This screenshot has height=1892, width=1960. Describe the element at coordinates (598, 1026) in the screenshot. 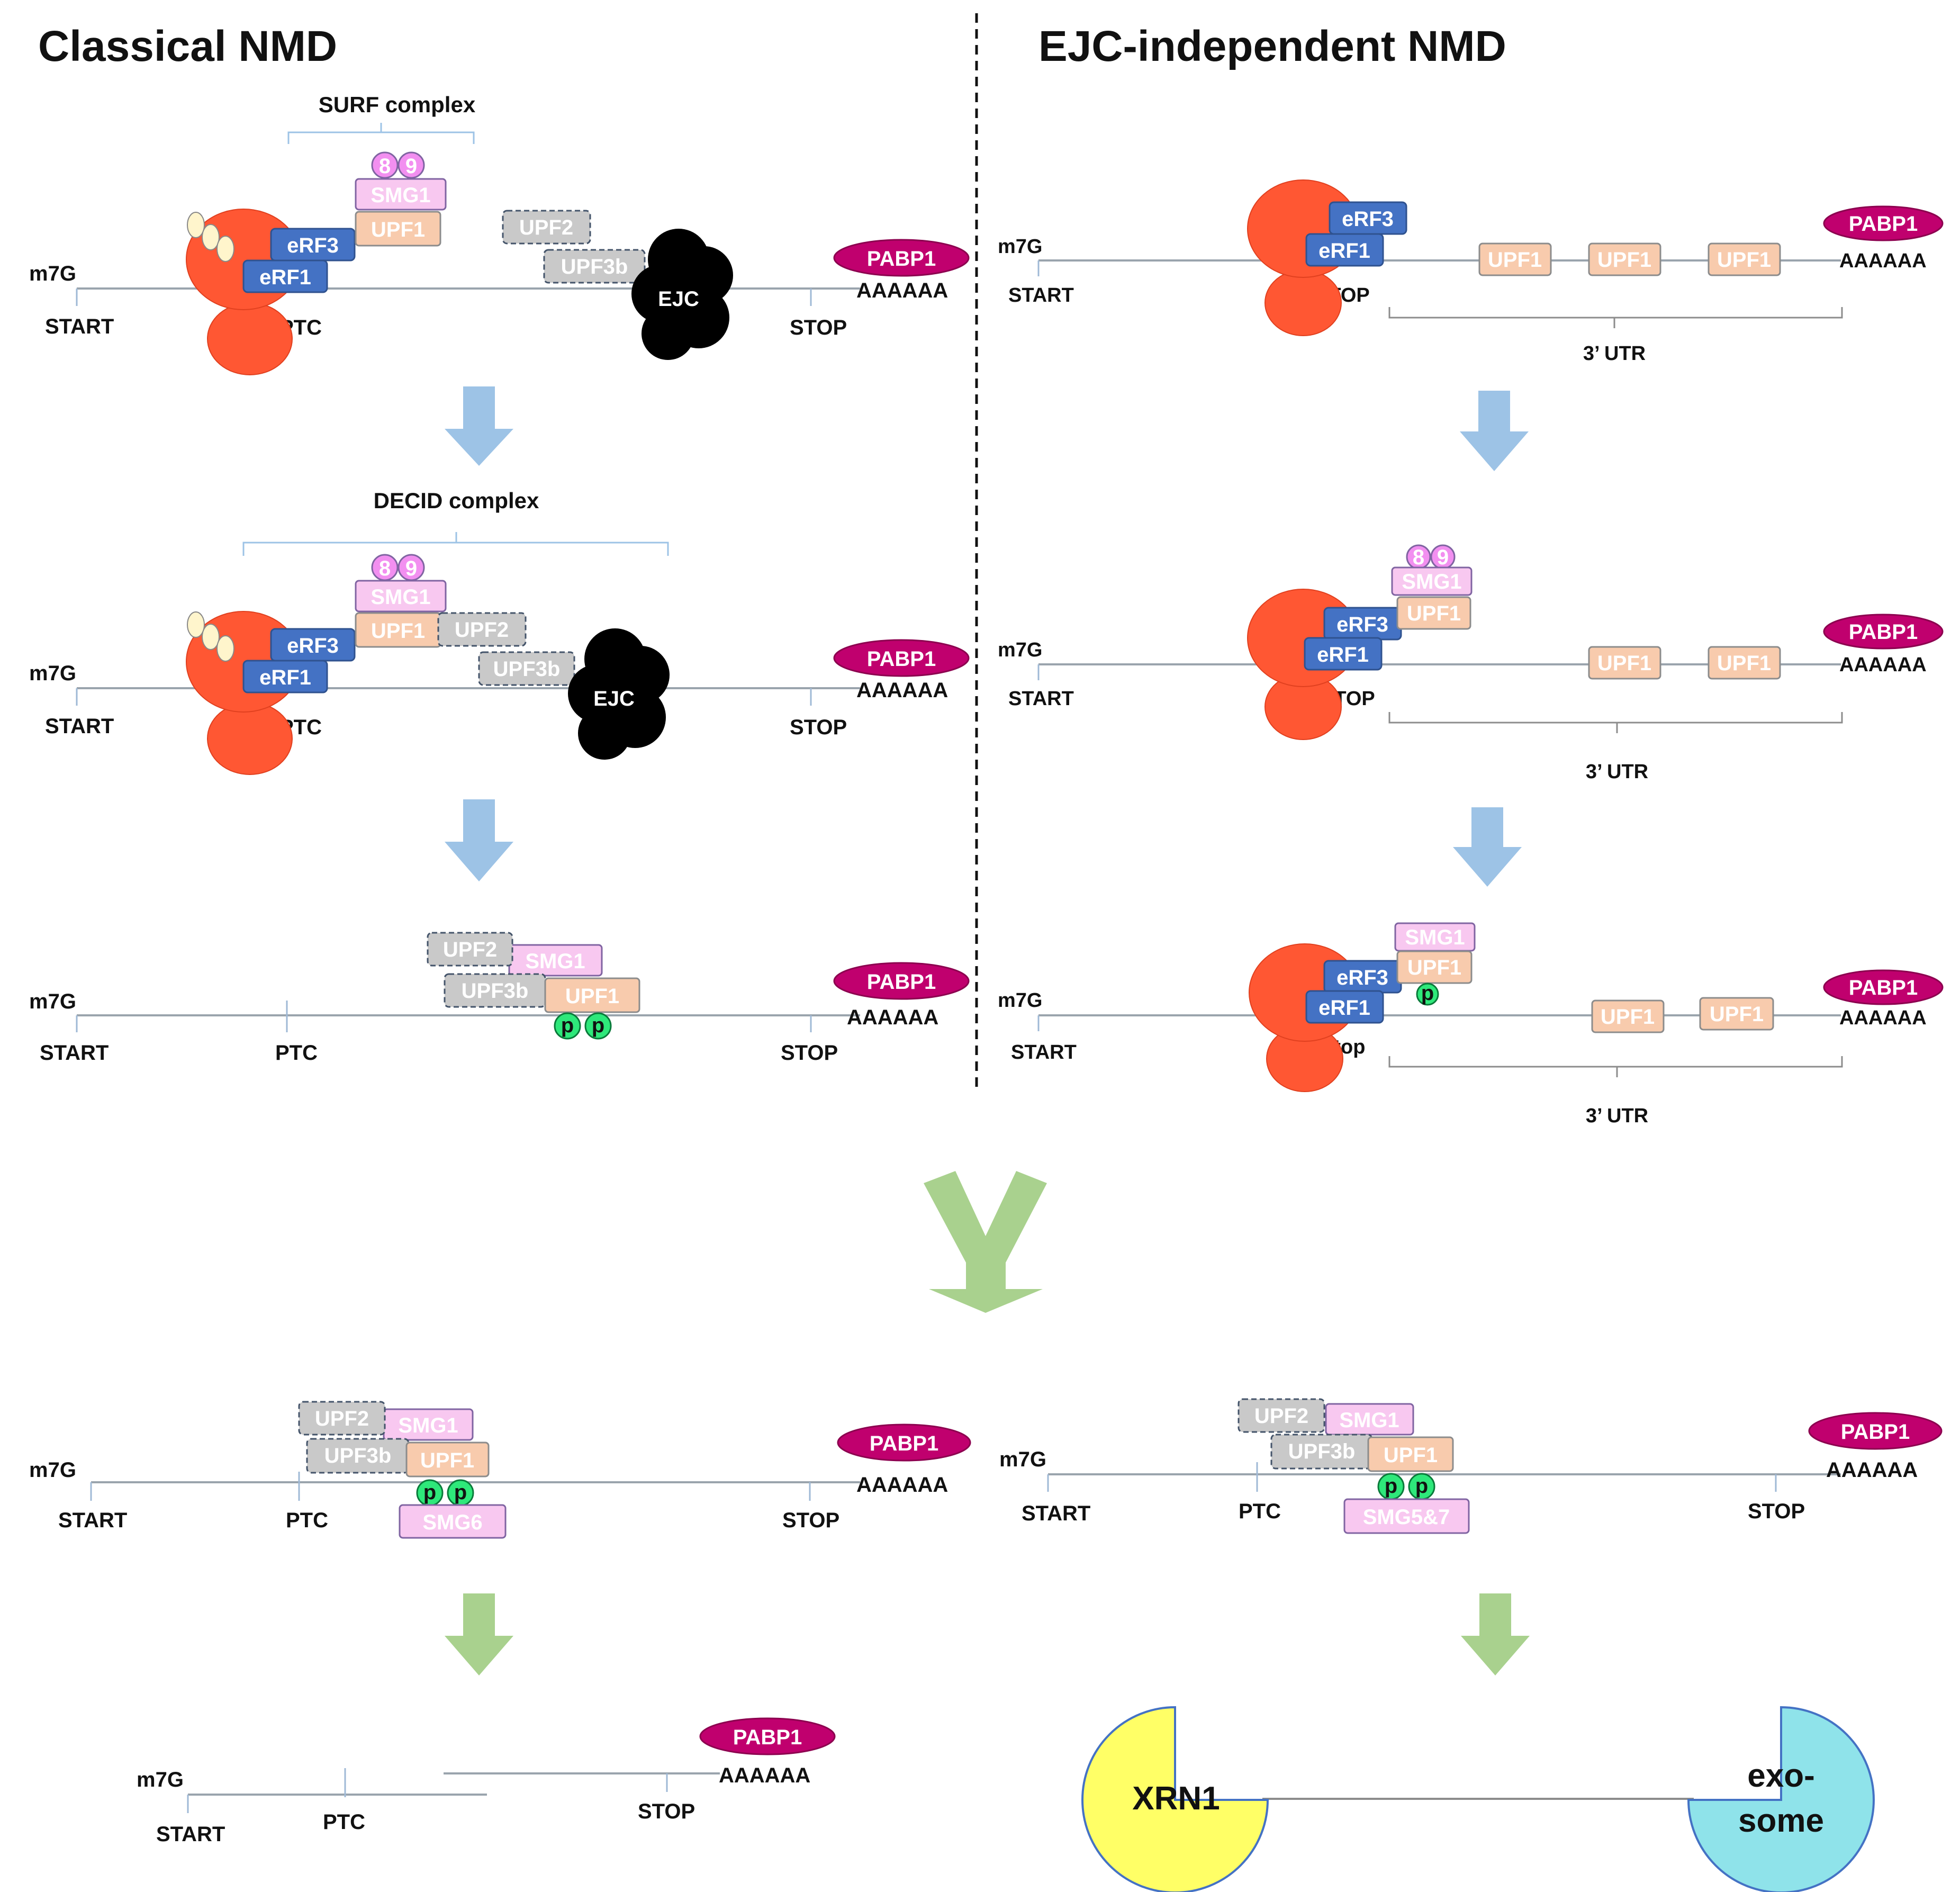

I see `phosphate` at that location.